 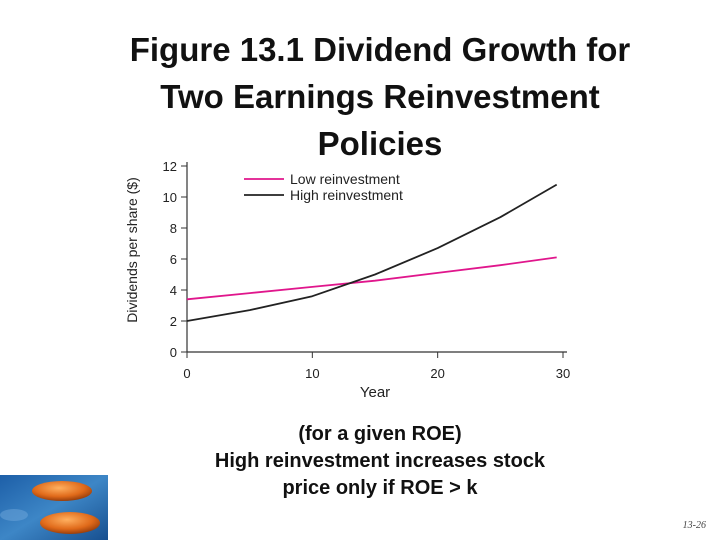 I want to click on series-line-high-reinvestment, so click(x=372, y=252).